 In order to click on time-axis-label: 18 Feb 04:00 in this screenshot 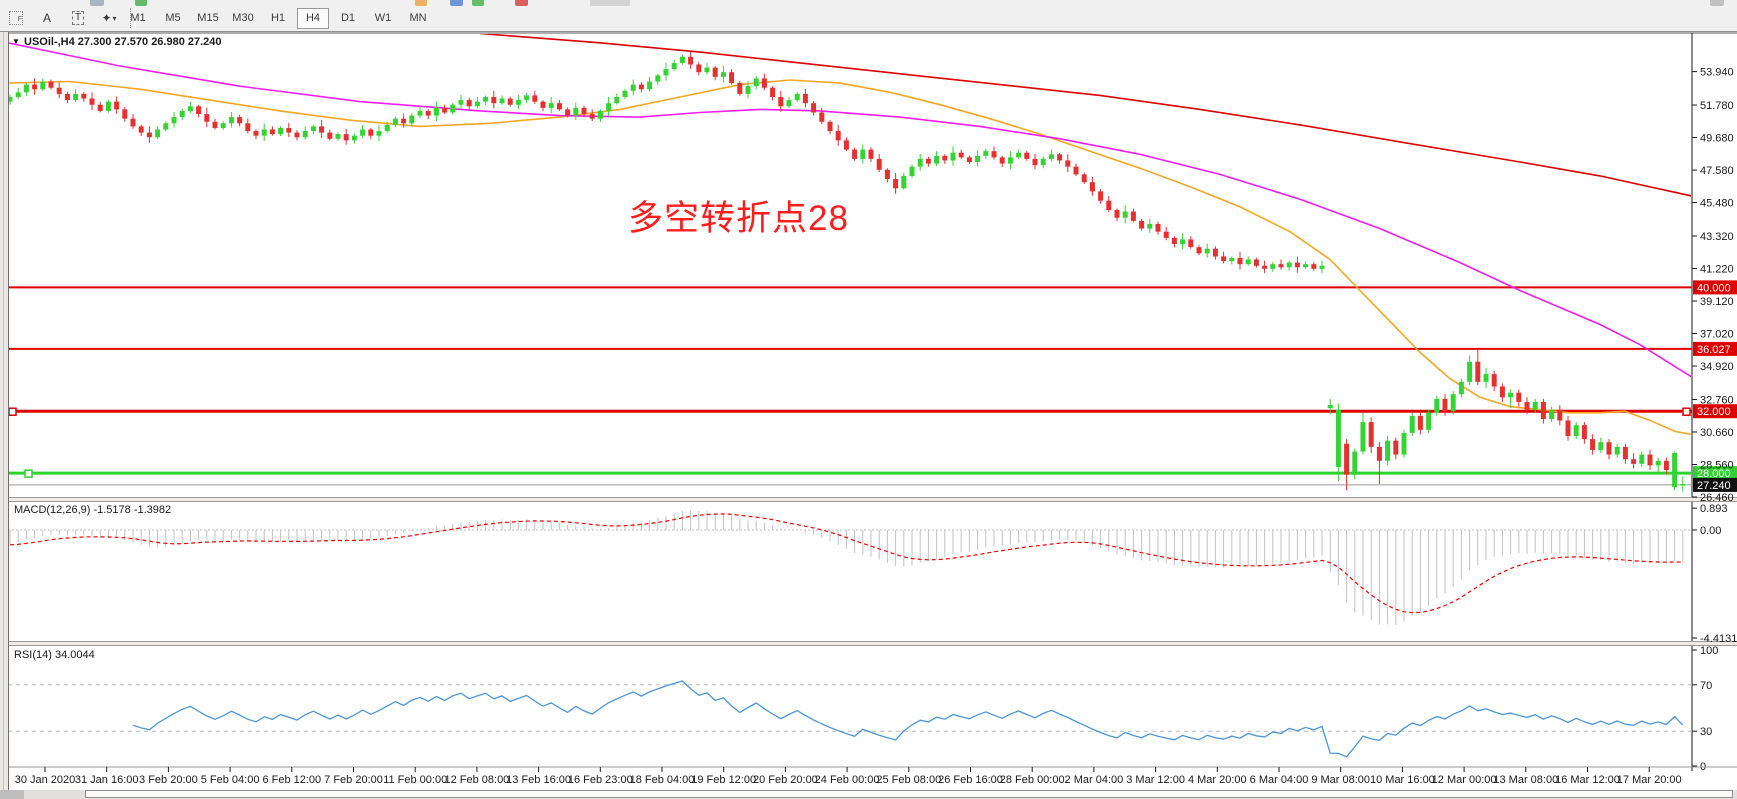, I will do `click(662, 780)`.